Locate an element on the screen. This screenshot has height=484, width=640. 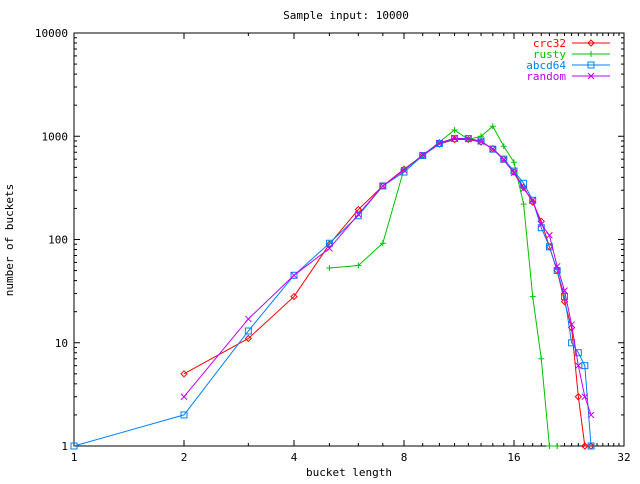
legend-label-random: random is located at coordinates (546, 76).